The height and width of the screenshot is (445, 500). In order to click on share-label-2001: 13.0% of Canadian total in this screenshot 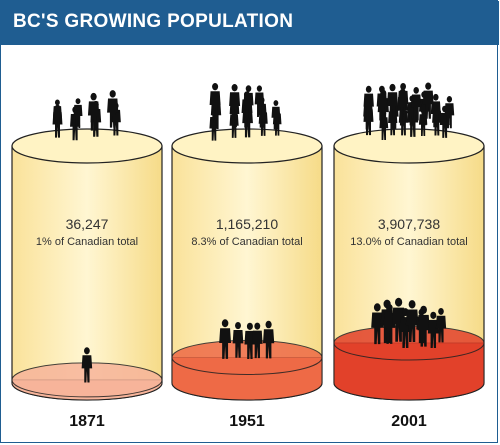, I will do `click(408, 242)`.